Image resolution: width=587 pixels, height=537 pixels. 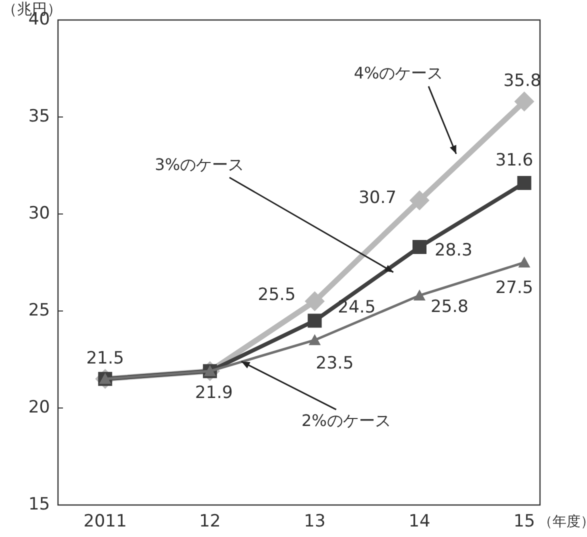 I want to click on data-label: 27.5, so click(x=514, y=288).